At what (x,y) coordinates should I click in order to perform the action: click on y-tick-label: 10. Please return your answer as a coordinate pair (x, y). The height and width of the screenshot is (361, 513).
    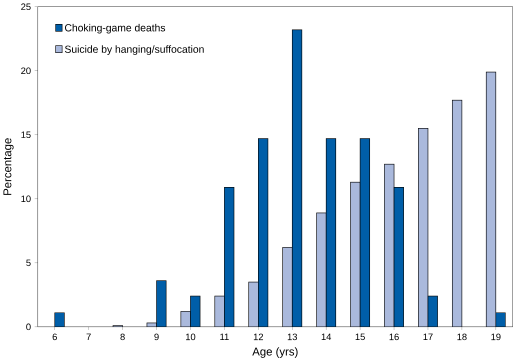
    Looking at the image, I should click on (26, 198).